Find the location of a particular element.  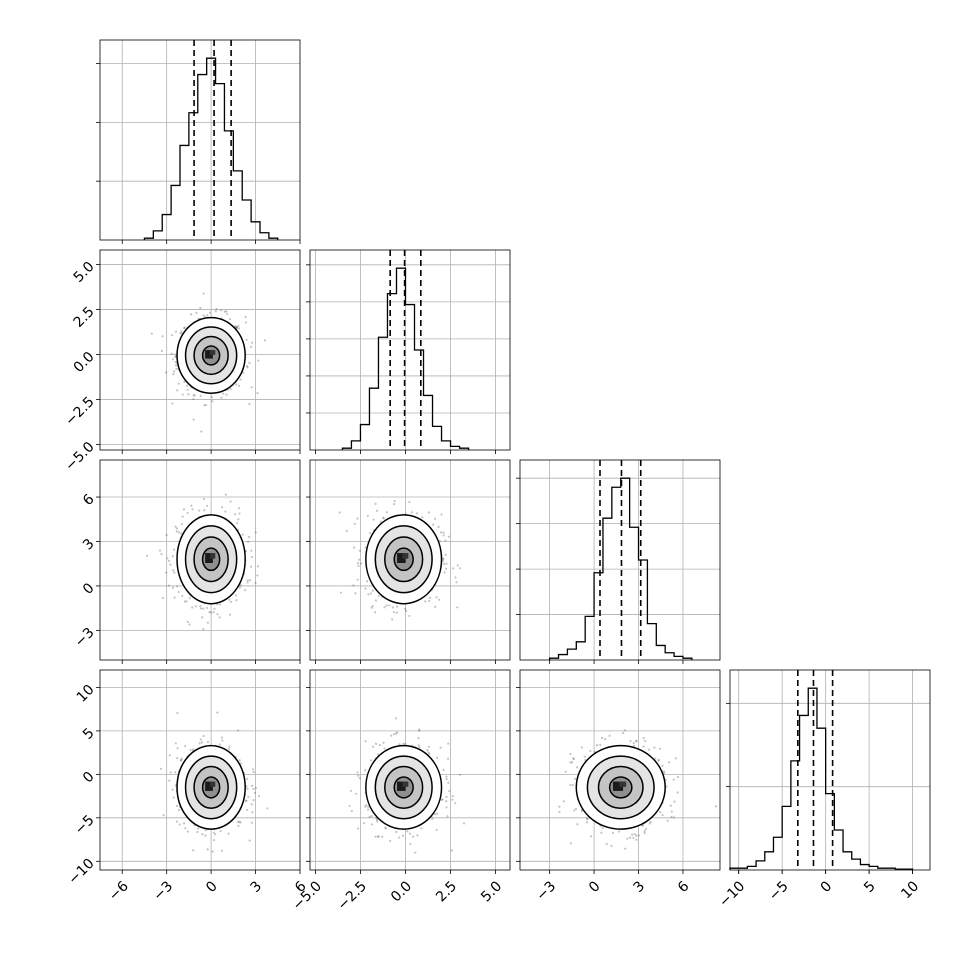

joint-panel-2-0: −3 0 3 6 is located at coordinates (186, 561).